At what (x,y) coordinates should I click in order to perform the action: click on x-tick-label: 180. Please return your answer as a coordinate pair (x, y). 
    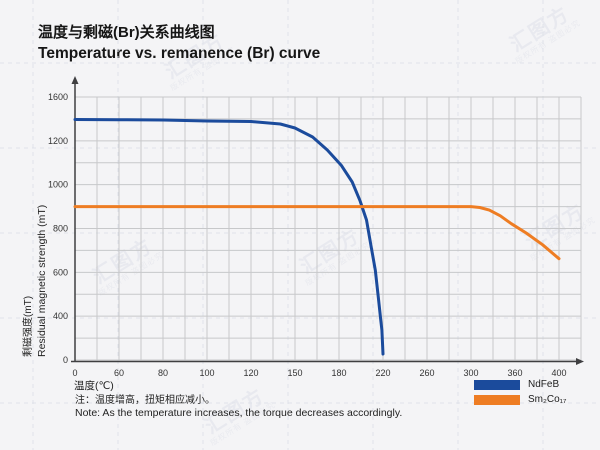
    Looking at the image, I should click on (338, 373).